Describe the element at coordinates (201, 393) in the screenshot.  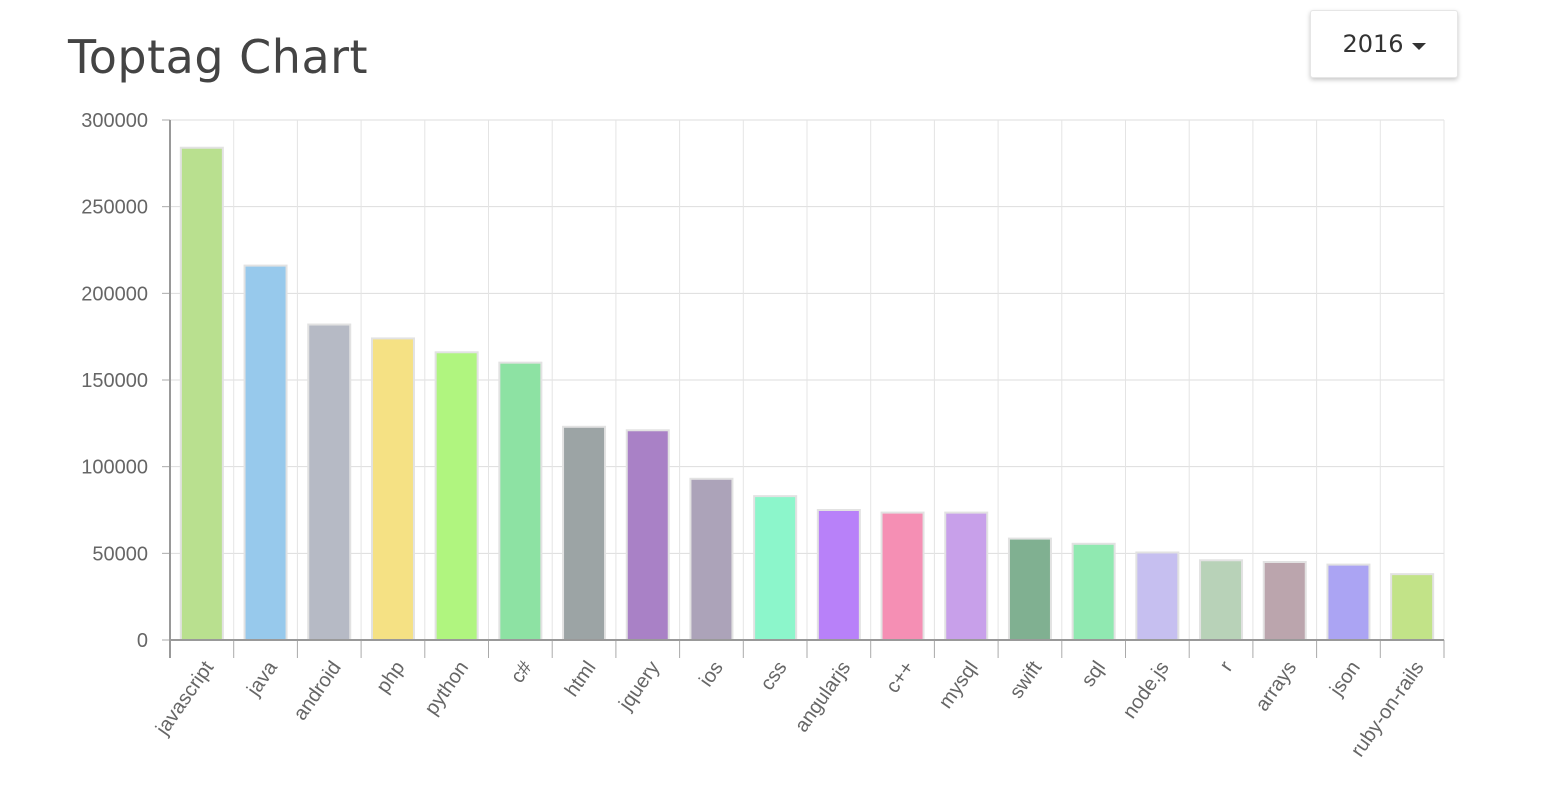
I see `bar-javascript` at that location.